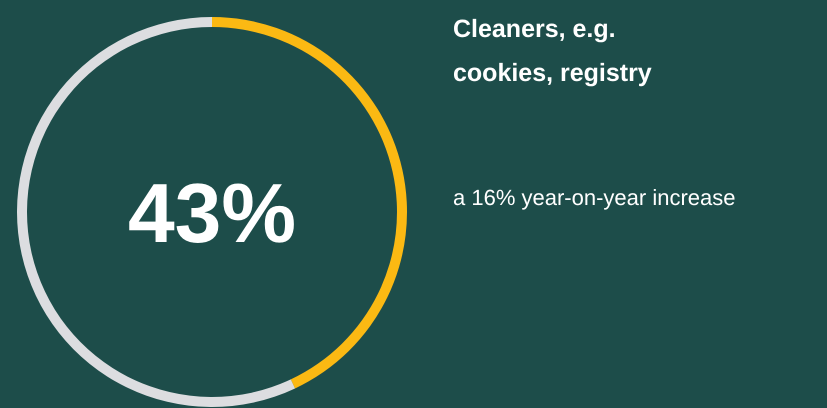 The width and height of the screenshot is (827, 408). I want to click on text: Cleaners, e.g. cookies, registry, so click(552, 51).